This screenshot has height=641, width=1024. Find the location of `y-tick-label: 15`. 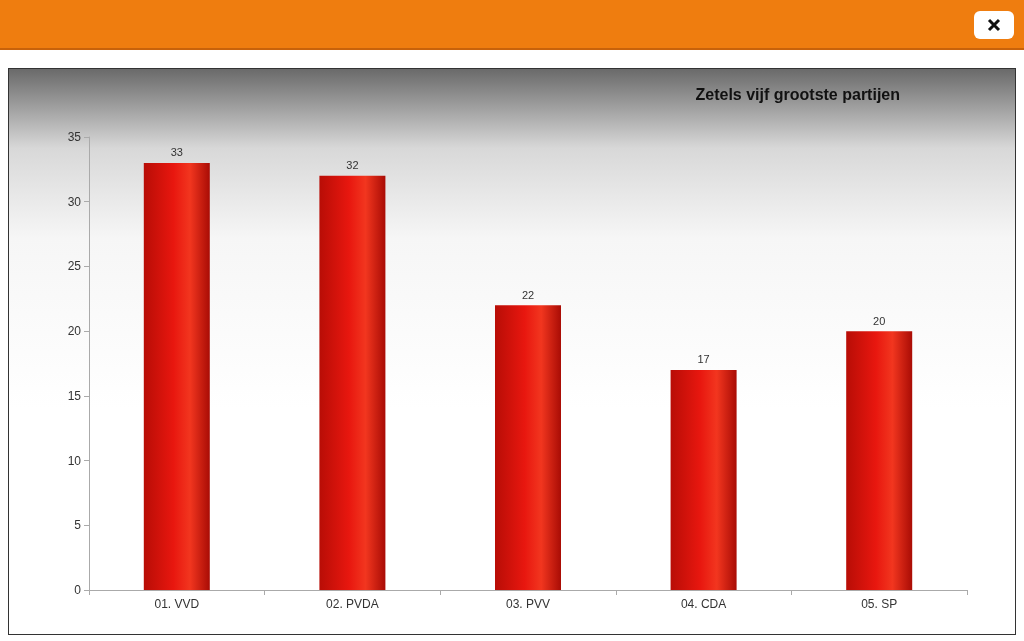

y-tick-label: 15 is located at coordinates (74, 395).